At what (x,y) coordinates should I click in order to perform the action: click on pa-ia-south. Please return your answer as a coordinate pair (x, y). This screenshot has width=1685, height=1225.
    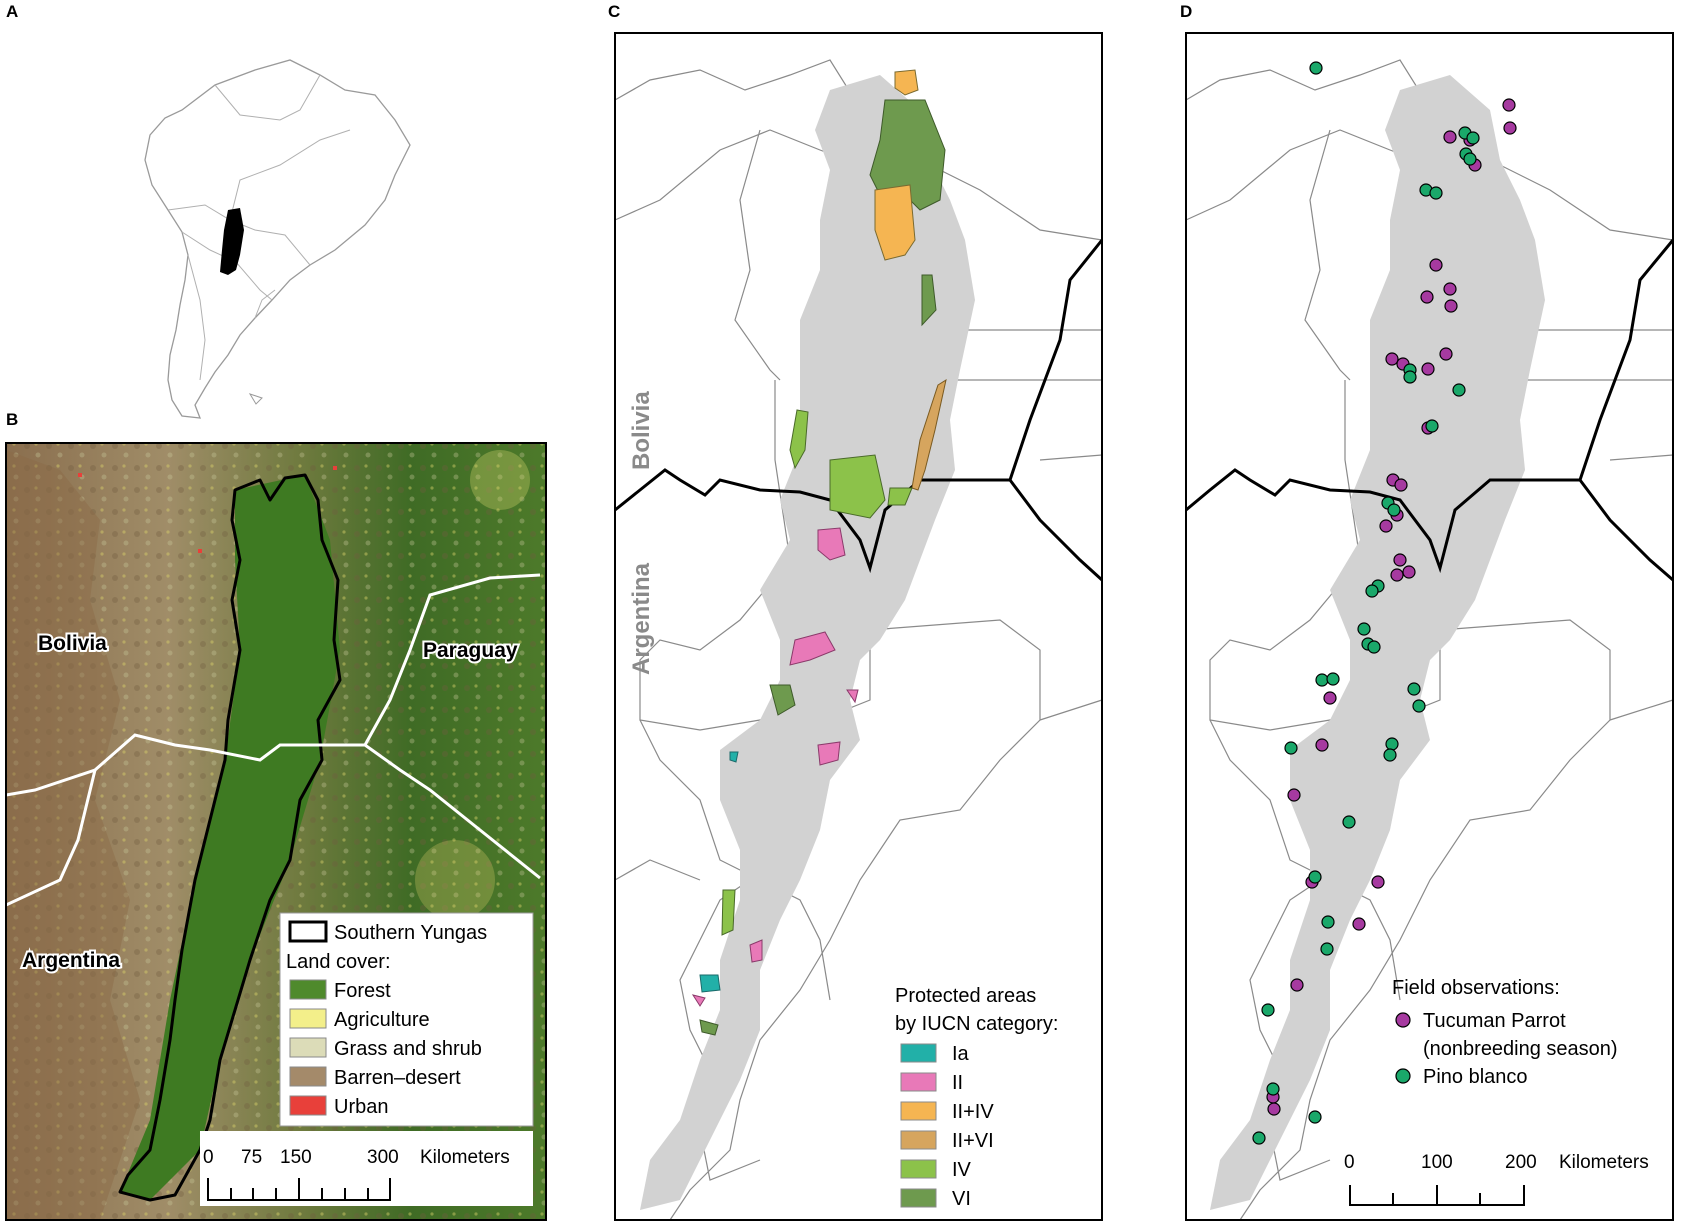
    Looking at the image, I should click on (710, 983).